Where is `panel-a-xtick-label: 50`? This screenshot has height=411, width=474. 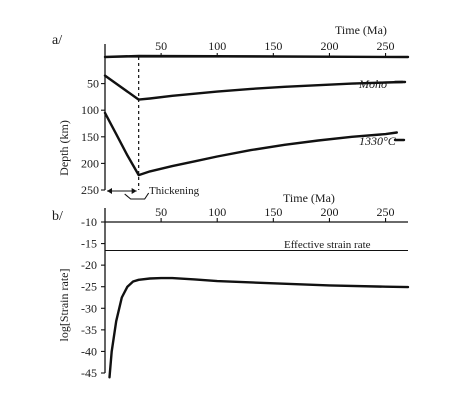
panel-a-xtick-label: 50 is located at coordinates (161, 46).